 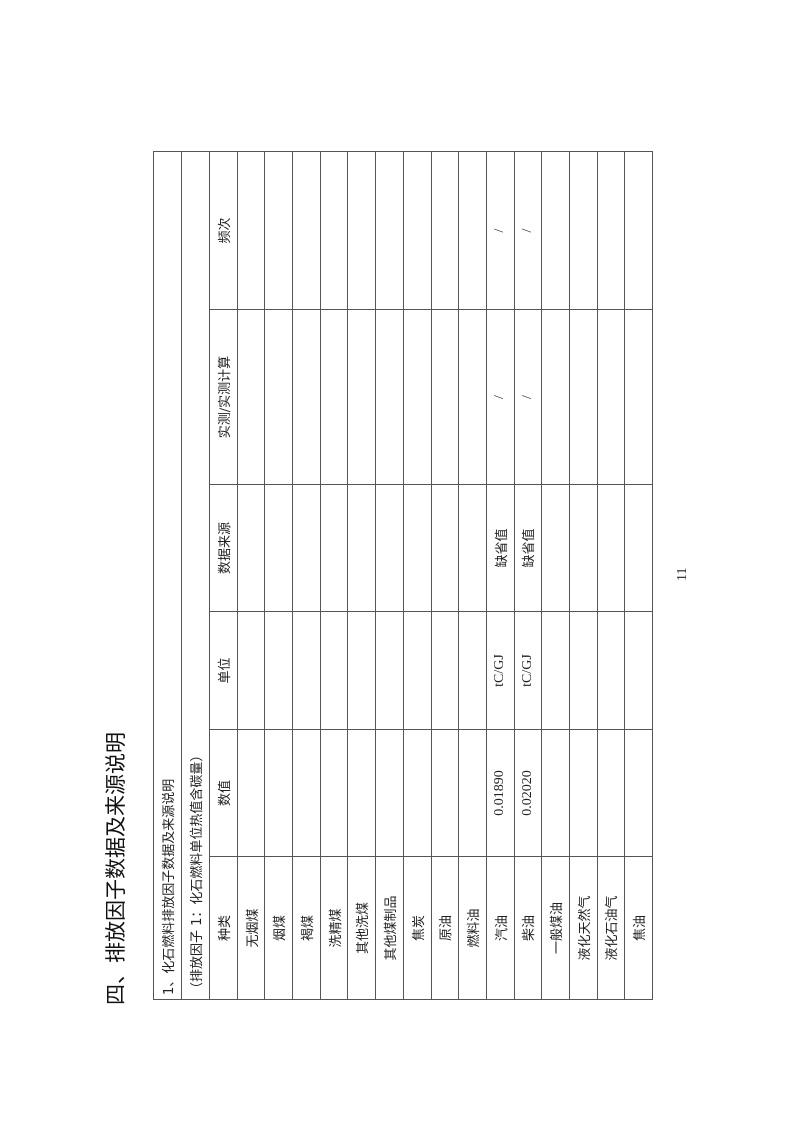 I want to click on page-title: 四、排放因子数据及来源说明, so click(x=116, y=868).